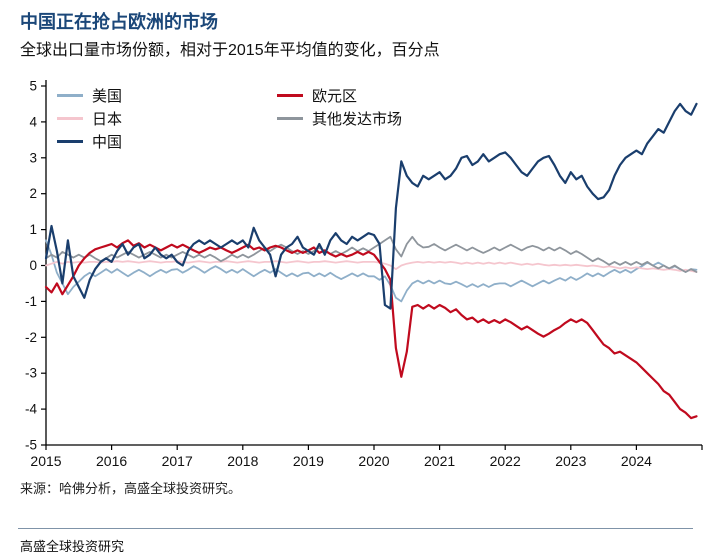 The height and width of the screenshot is (556, 711). I want to click on legend-label-china: 中国, so click(107, 142).